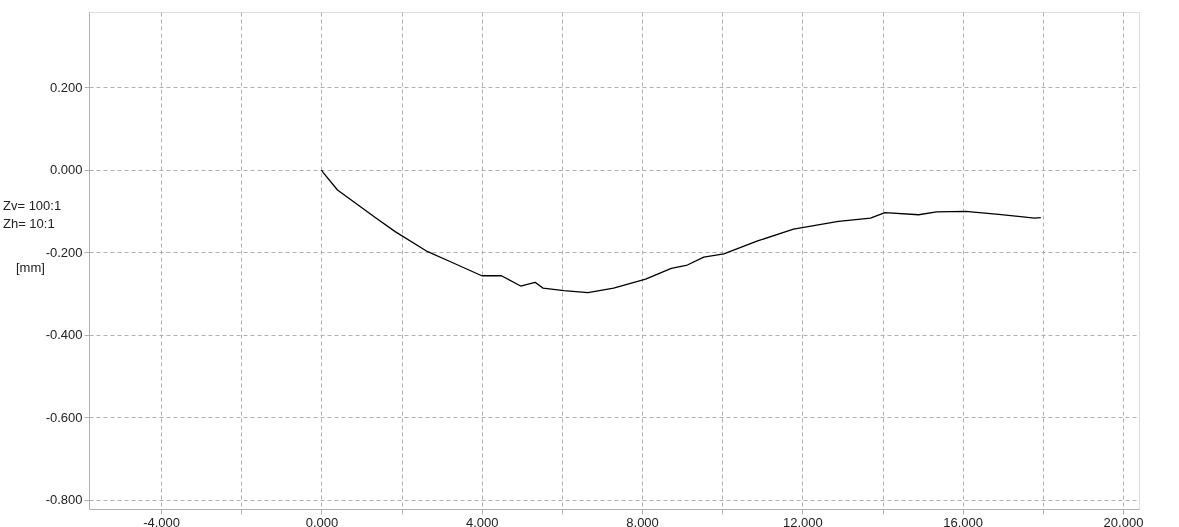 The height and width of the screenshot is (527, 1179). What do you see at coordinates (162, 520) in the screenshot?
I see `x-tick-label: -4.000` at bounding box center [162, 520].